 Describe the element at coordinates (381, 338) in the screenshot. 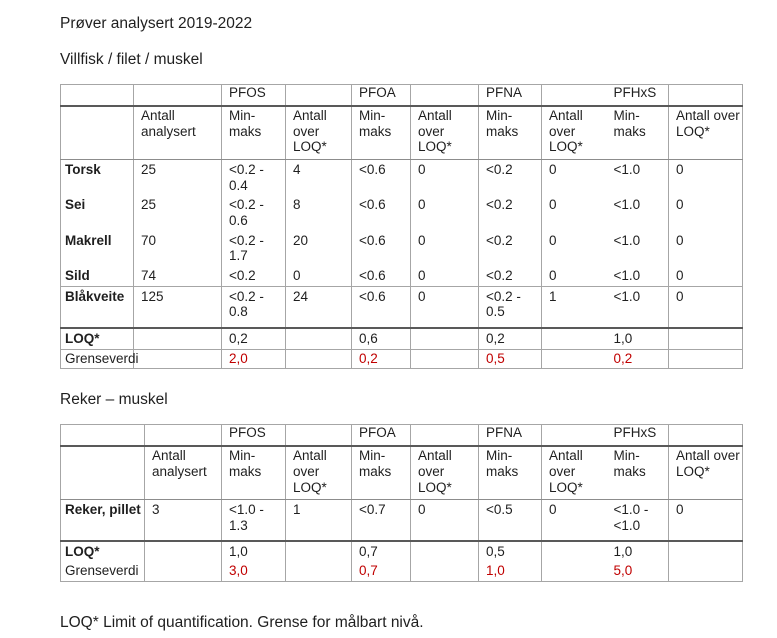

I see `table-cell: 0,6` at that location.